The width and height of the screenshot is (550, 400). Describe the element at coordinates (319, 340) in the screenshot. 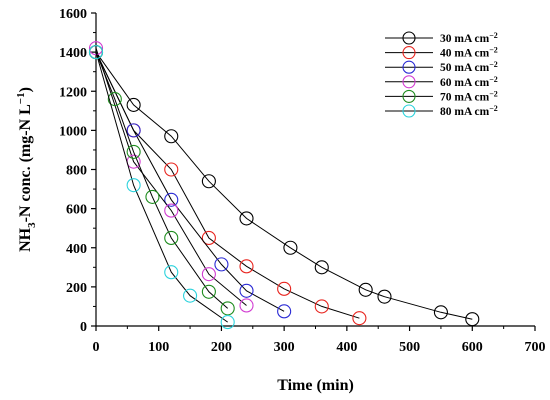

I see `x-axis-ticks: 0 100 200 300 400 500 600 700` at that location.